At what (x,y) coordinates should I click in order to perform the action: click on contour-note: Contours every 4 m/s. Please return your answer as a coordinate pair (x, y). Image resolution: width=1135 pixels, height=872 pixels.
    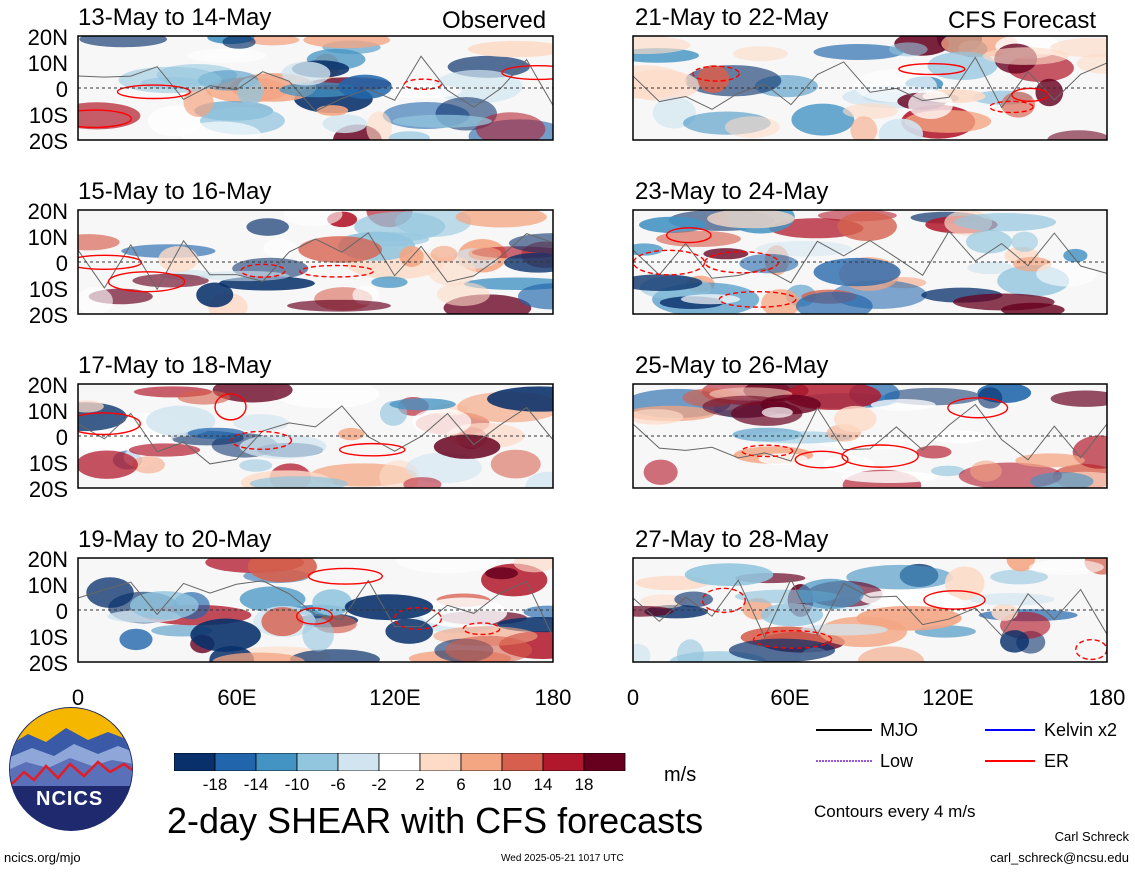
    Looking at the image, I should click on (895, 811).